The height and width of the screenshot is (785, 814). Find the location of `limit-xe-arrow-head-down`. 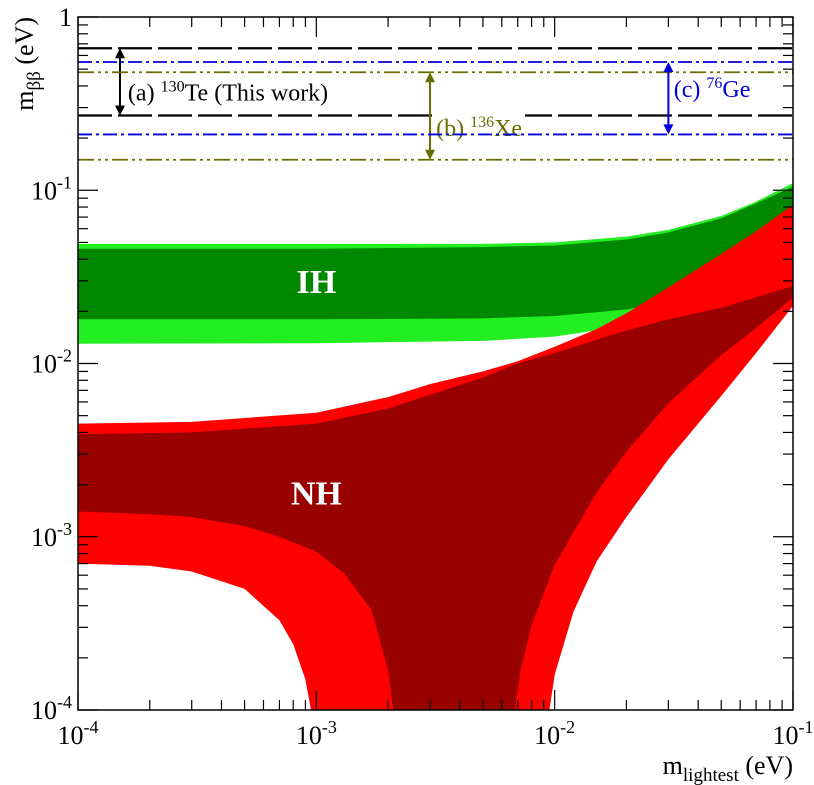

limit-xe-arrow-head-down is located at coordinates (430, 154).